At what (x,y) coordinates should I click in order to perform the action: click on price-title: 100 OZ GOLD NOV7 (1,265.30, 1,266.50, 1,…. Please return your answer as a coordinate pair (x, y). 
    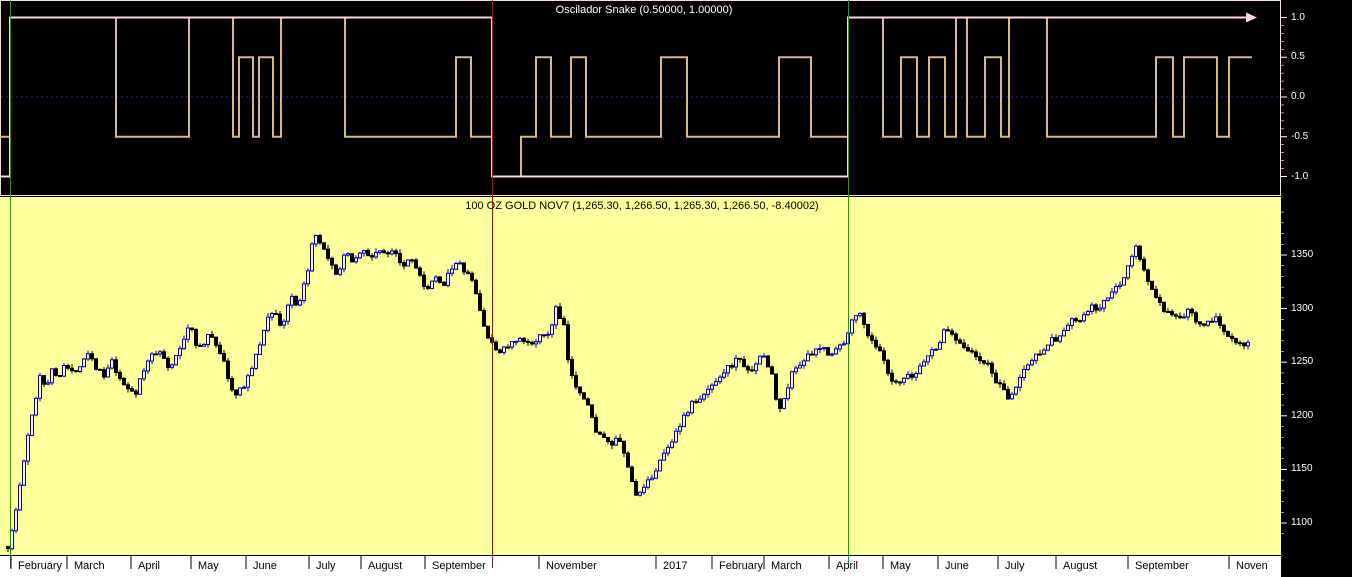
    Looking at the image, I should click on (642, 206).